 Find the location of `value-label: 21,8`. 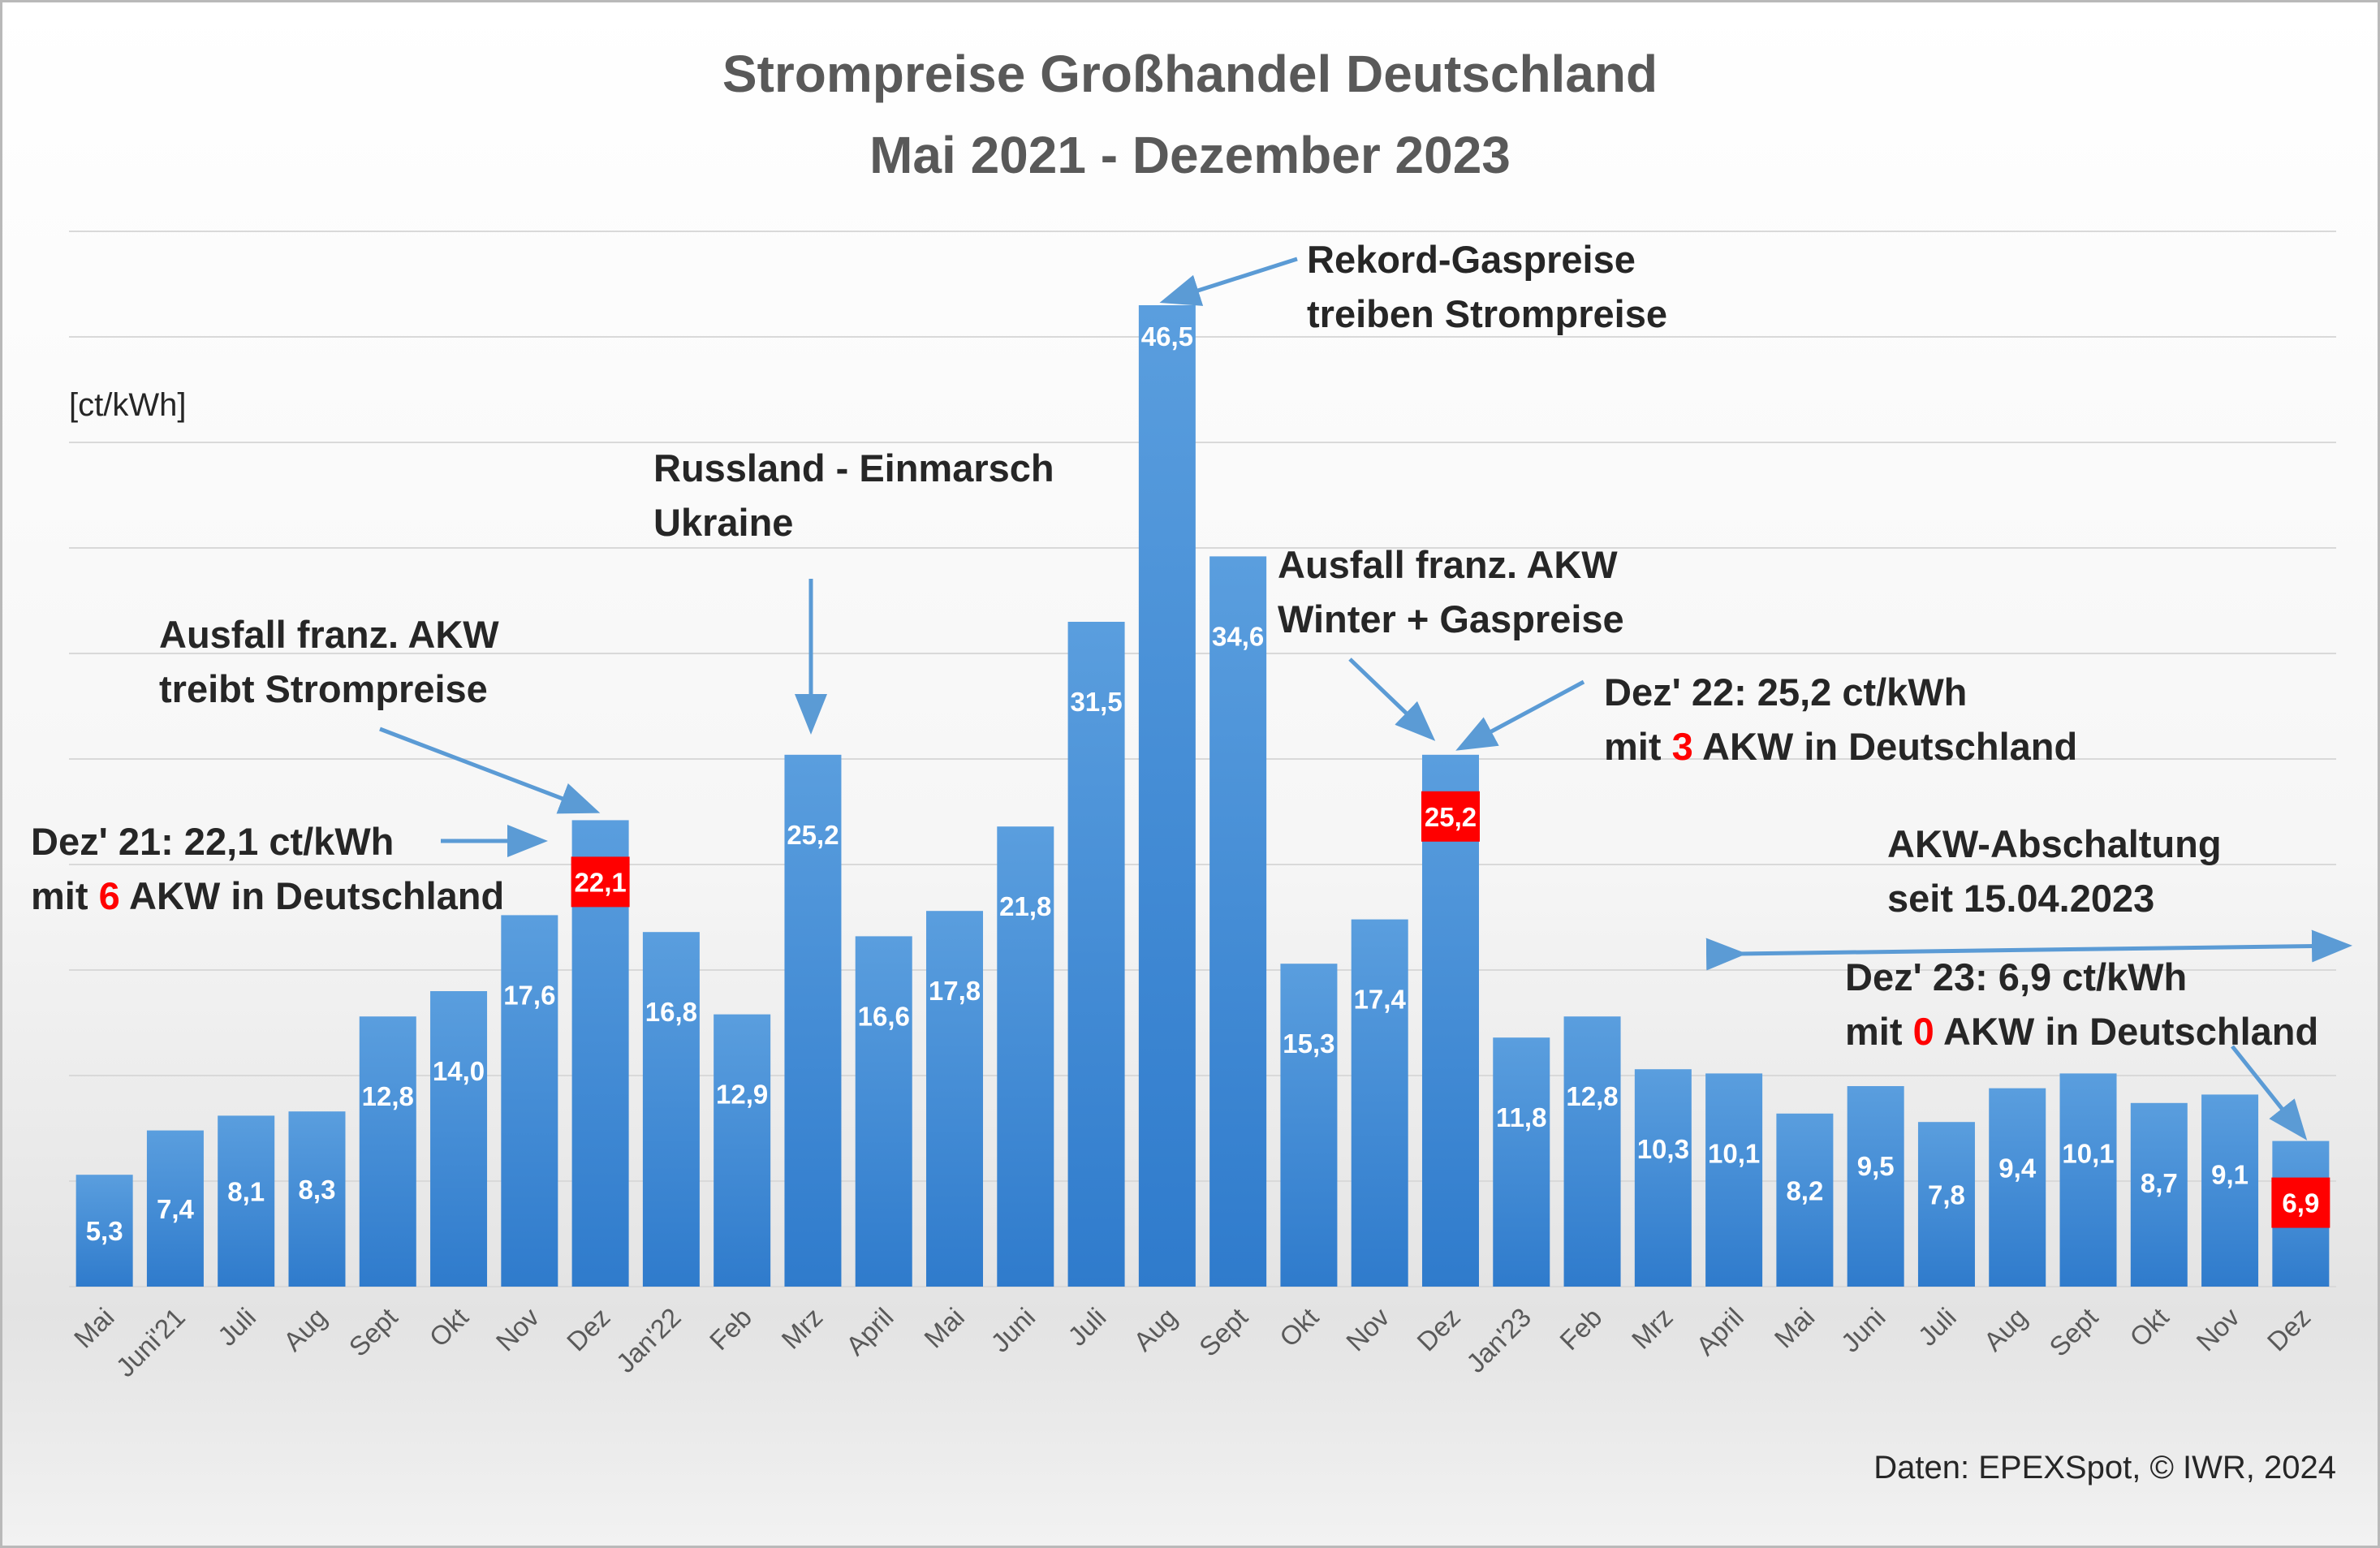

value-label: 21,8 is located at coordinates (1025, 906).